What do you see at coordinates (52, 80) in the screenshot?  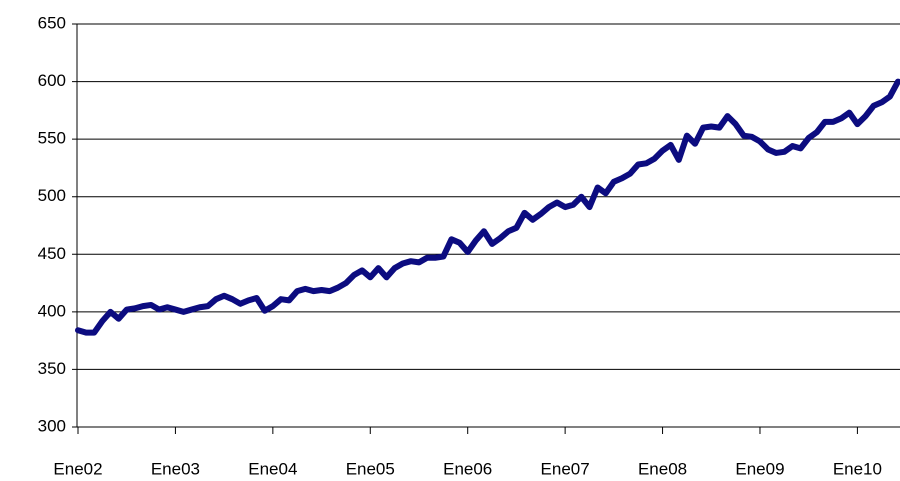 I see `y-tick-label: 600` at bounding box center [52, 80].